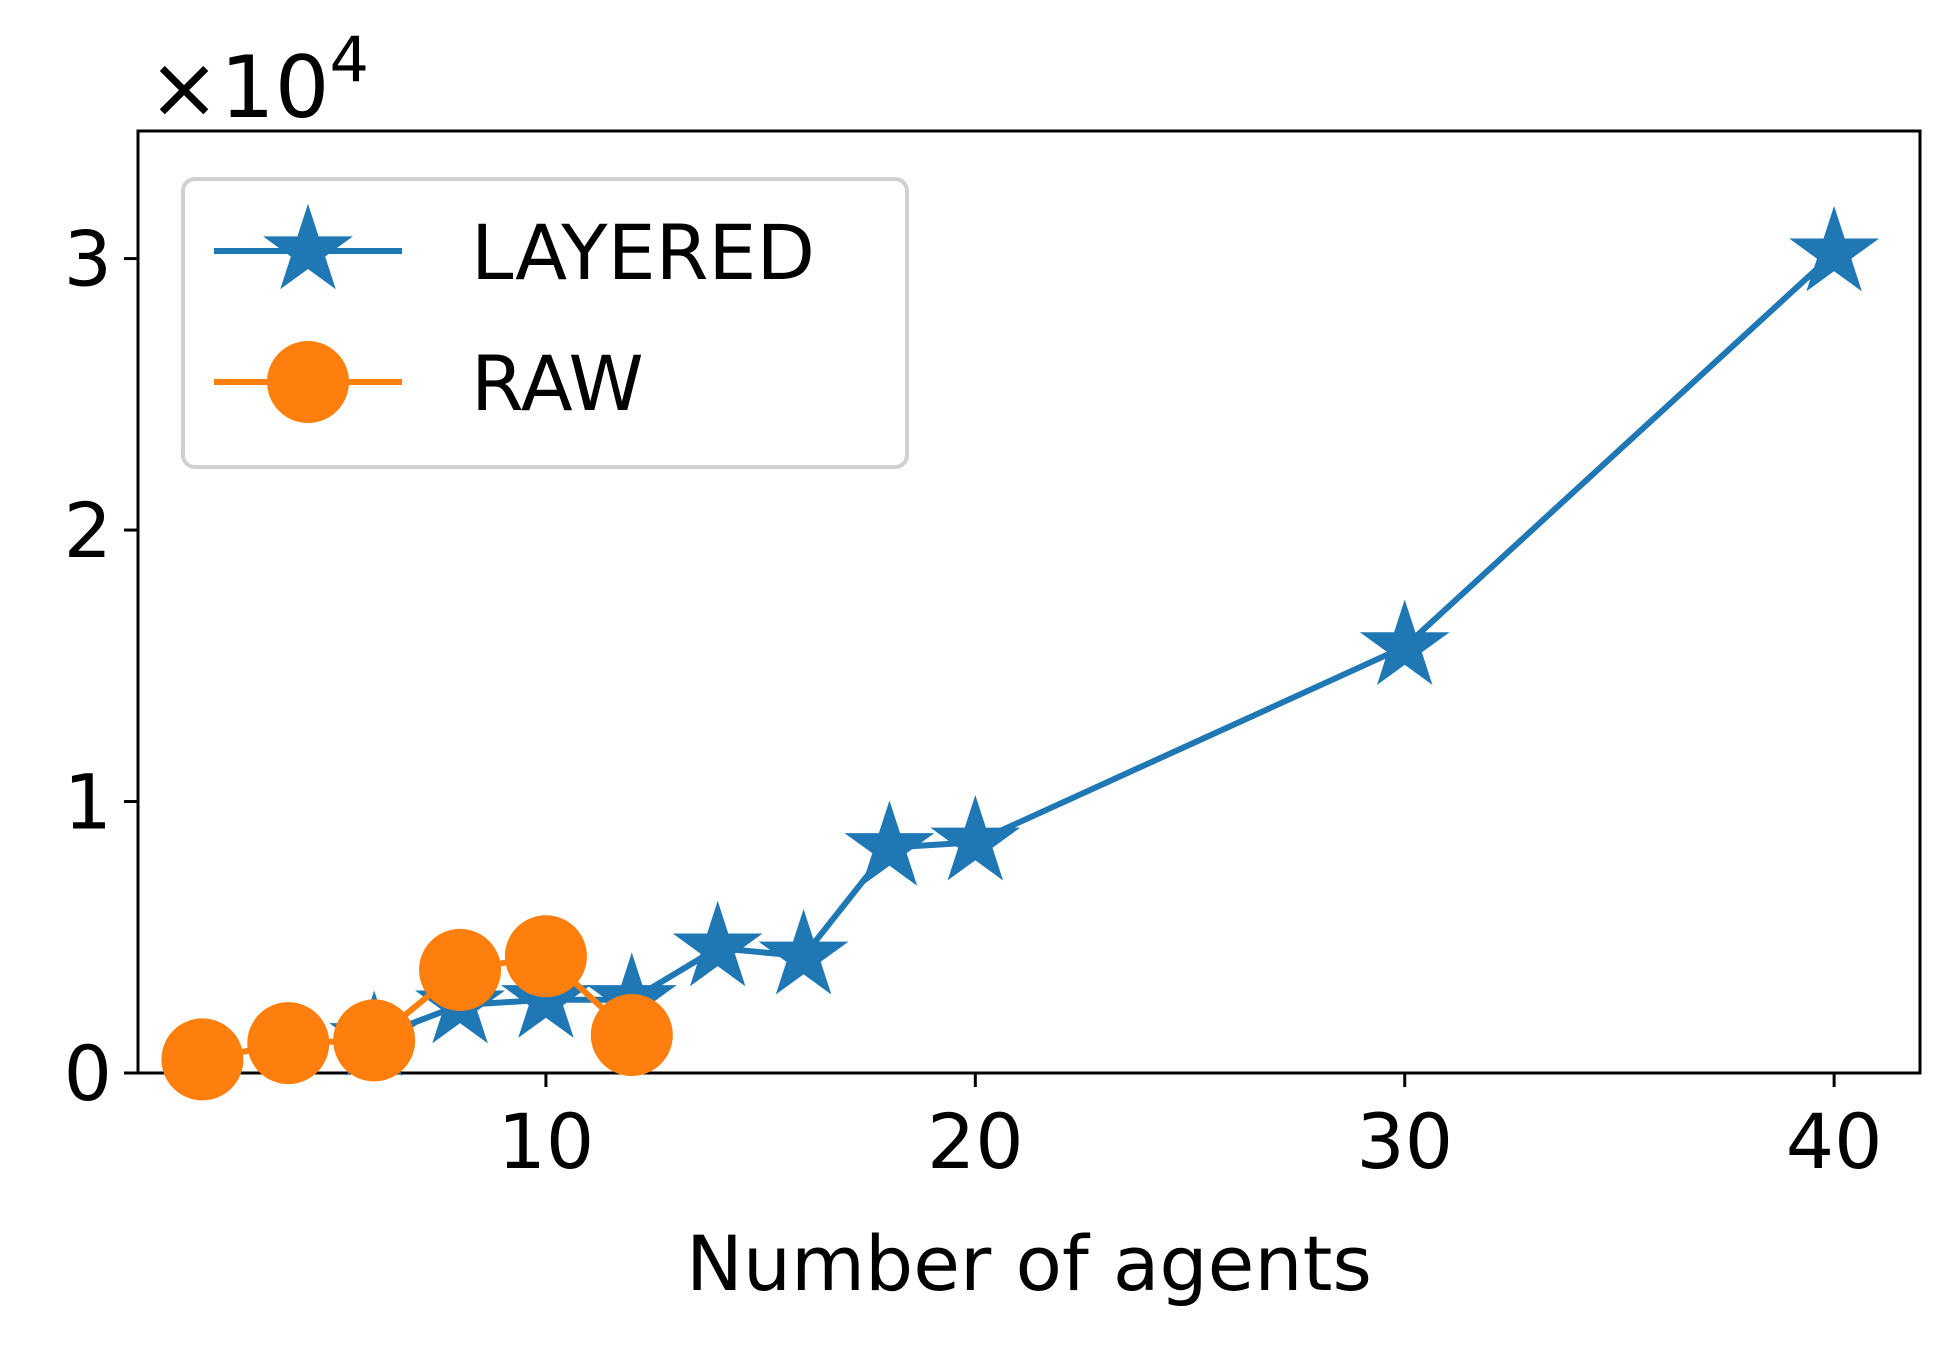  I want to click on legend-marker-raw, so click(308, 382).